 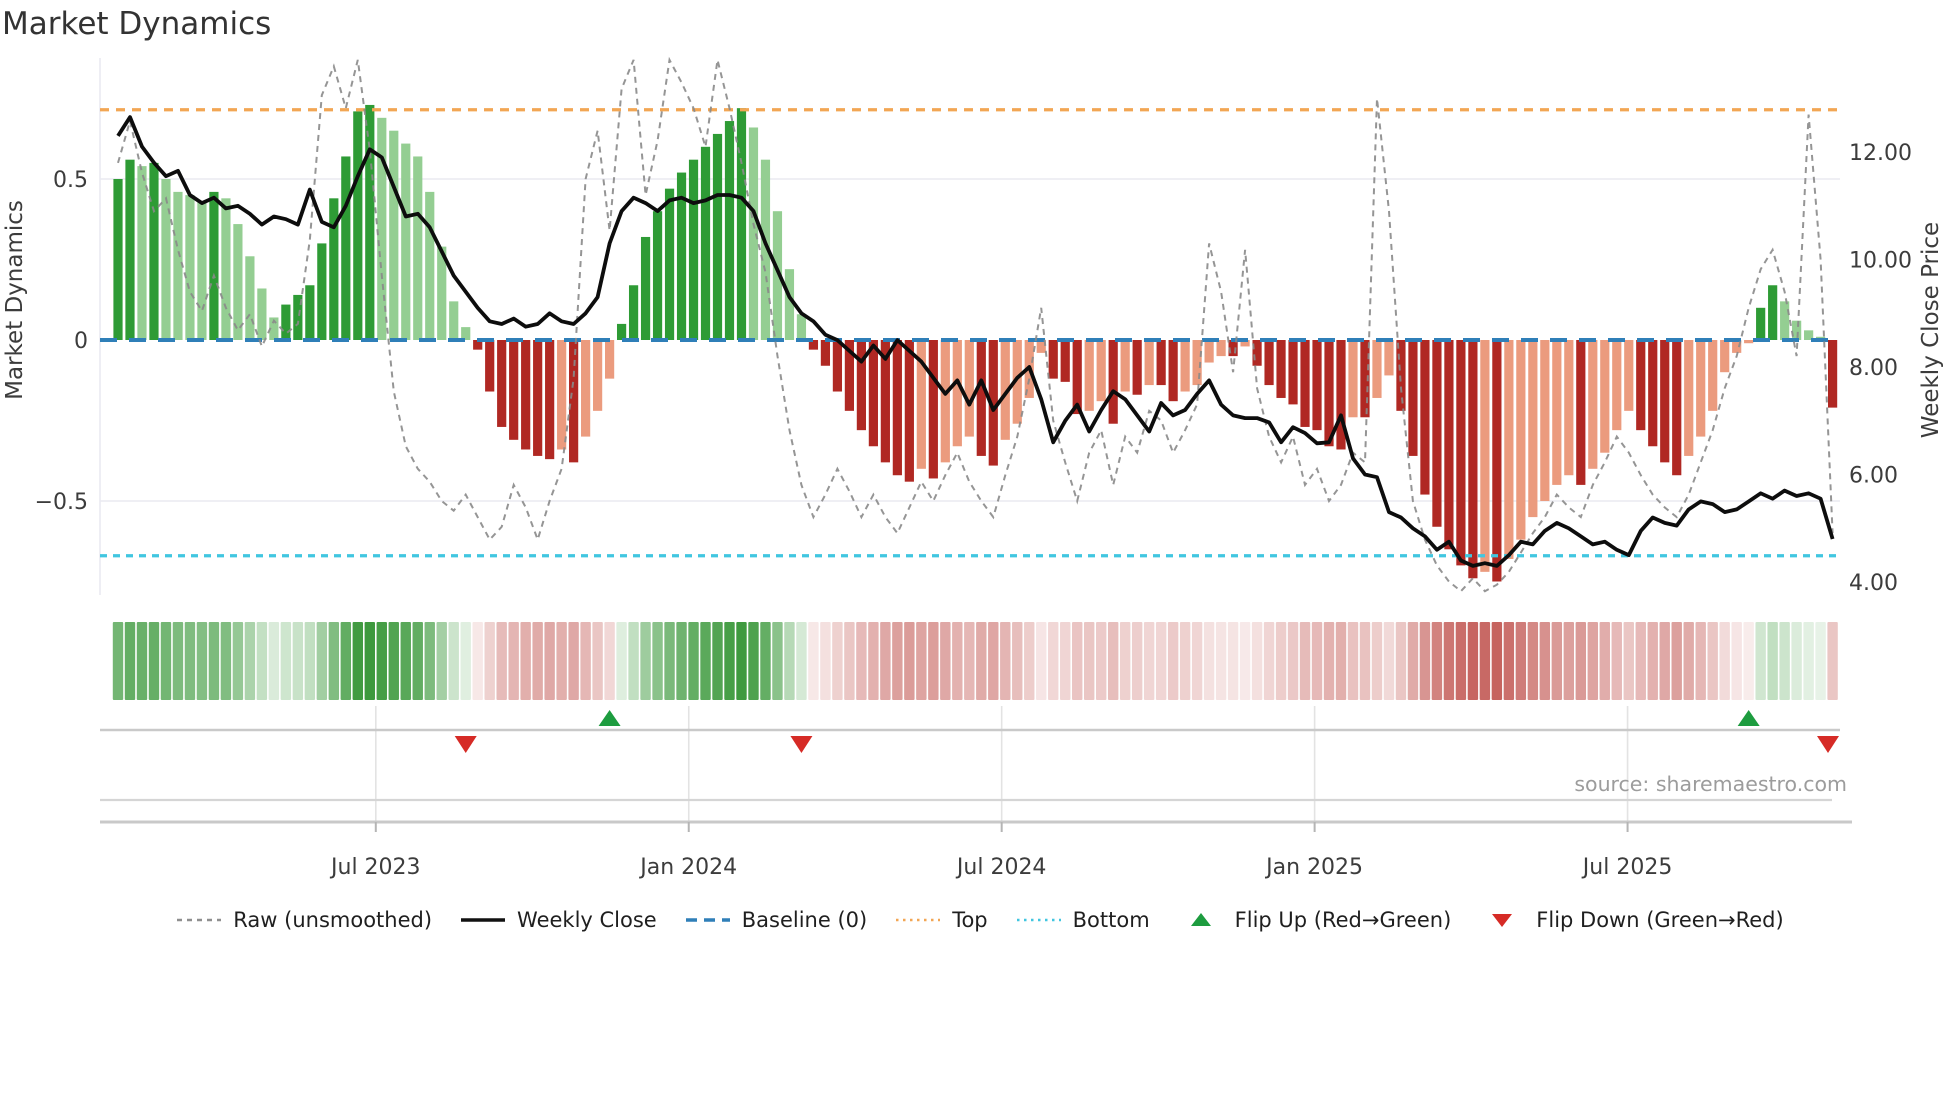 What do you see at coordinates (81, 341) in the screenshot?
I see `left-tick-label: 0` at bounding box center [81, 341].